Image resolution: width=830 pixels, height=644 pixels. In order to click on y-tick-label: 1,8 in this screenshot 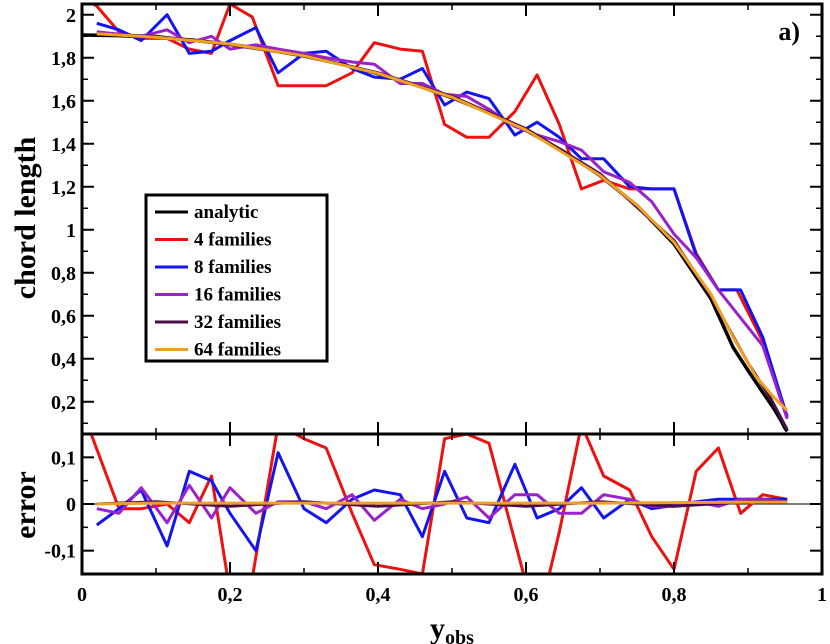, I will do `click(63, 59)`.